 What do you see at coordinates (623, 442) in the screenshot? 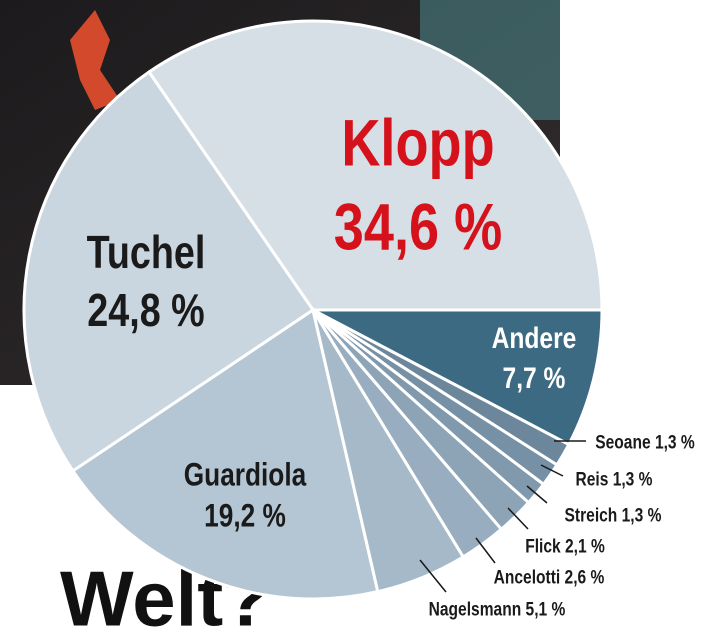
I see `slice-name: Seoane` at bounding box center [623, 442].